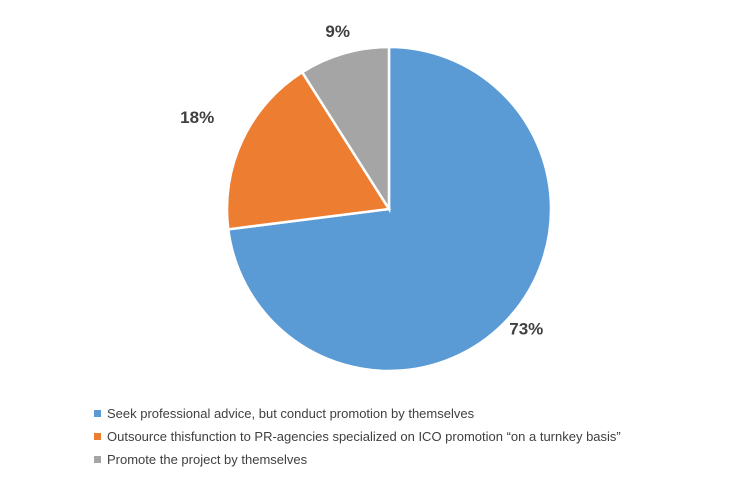 This screenshot has height=500, width=750. What do you see at coordinates (526, 329) in the screenshot?
I see `data-label-1: 73%` at bounding box center [526, 329].